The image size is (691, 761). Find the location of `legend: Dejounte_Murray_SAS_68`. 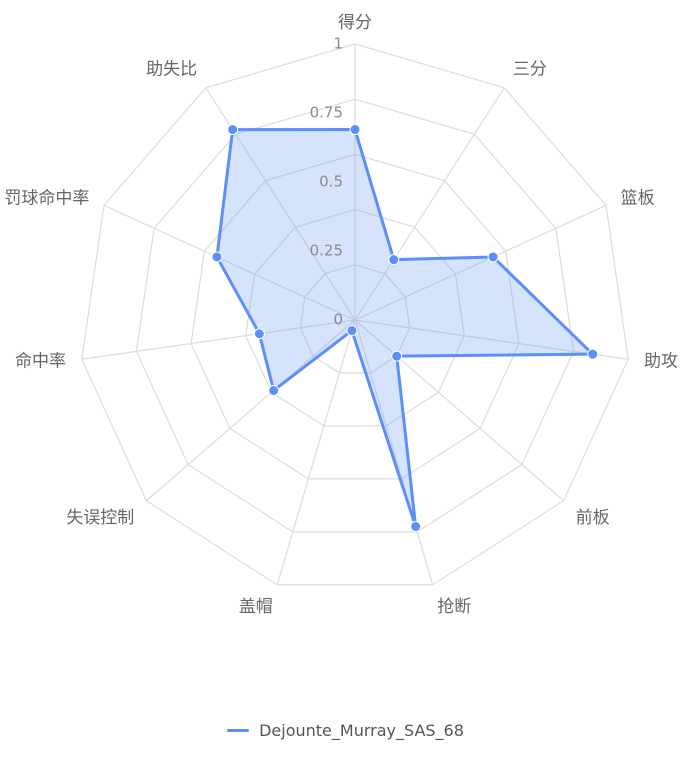

legend: Dejounte_Murray_SAS_68 is located at coordinates (345, 730).